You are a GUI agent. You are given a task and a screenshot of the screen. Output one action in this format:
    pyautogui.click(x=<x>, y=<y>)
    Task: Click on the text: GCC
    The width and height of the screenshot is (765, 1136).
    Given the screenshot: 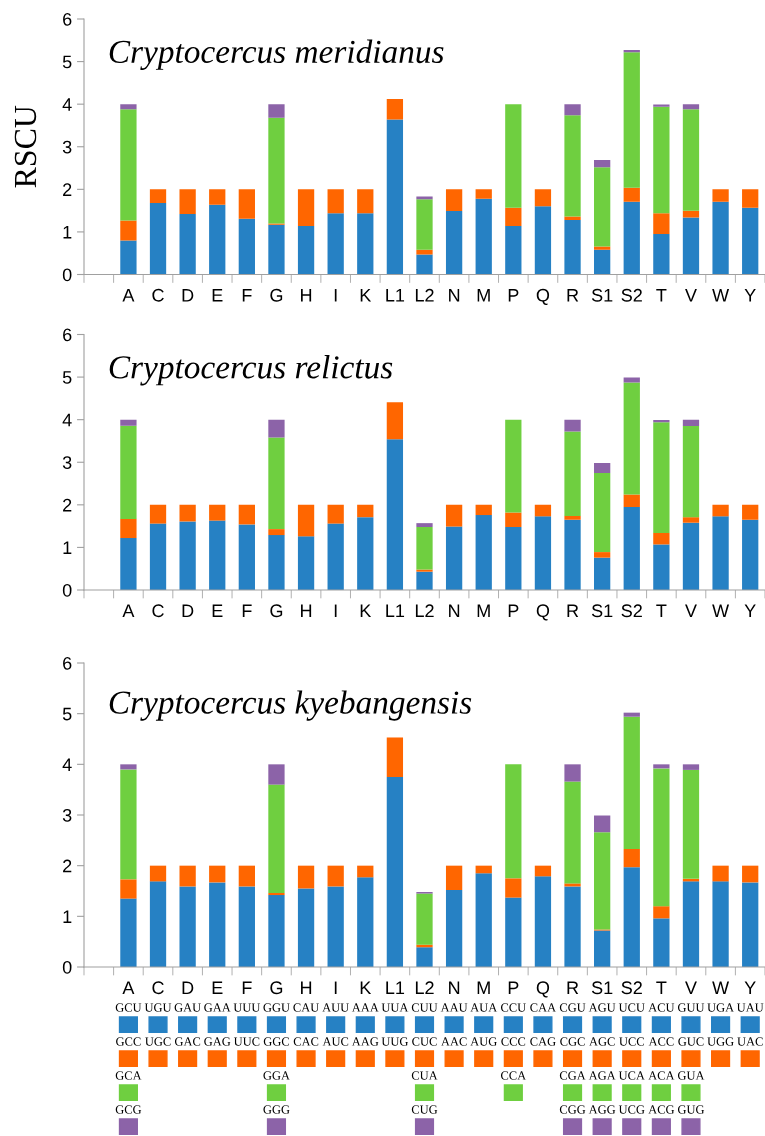 What is the action you would take?
    pyautogui.click(x=128, y=1041)
    